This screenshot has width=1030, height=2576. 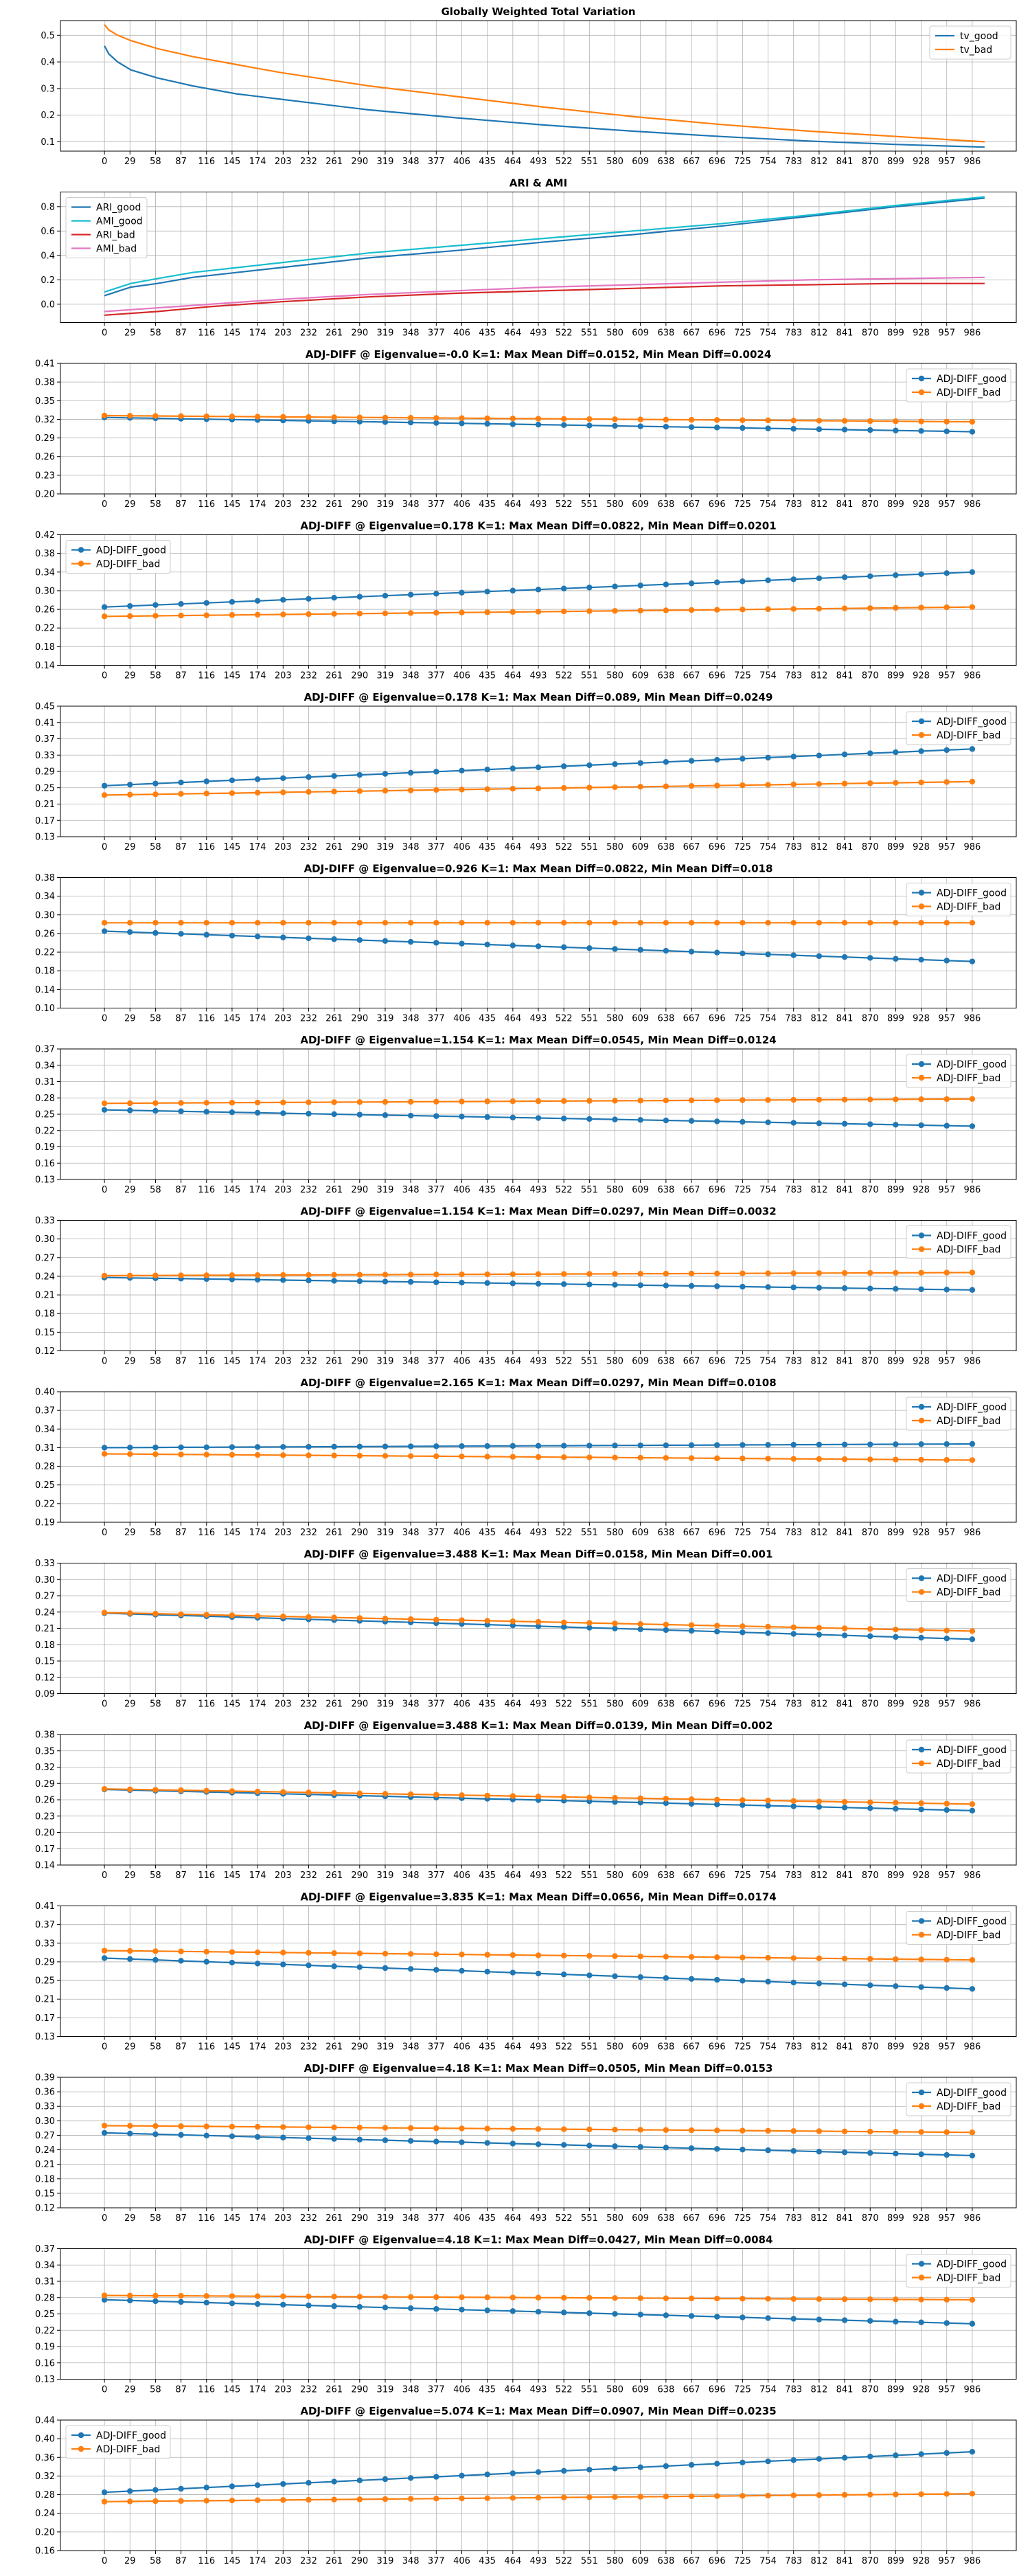 What do you see at coordinates (45, 934) in the screenshot?
I see `y-tick-label: 0.26` at bounding box center [45, 934].